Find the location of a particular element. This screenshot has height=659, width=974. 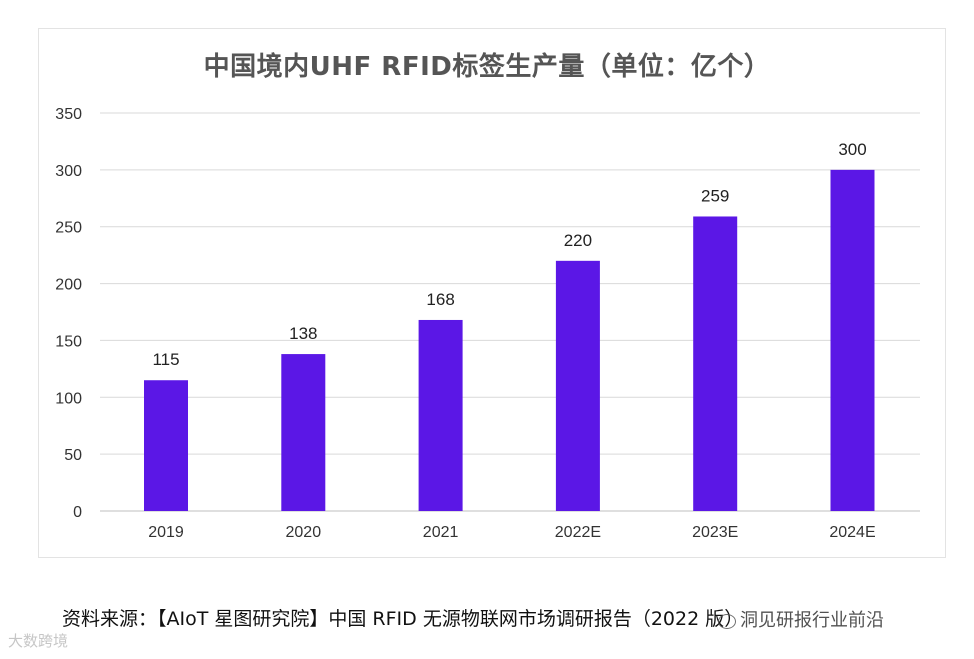

bar-2022E is located at coordinates (577, 385).